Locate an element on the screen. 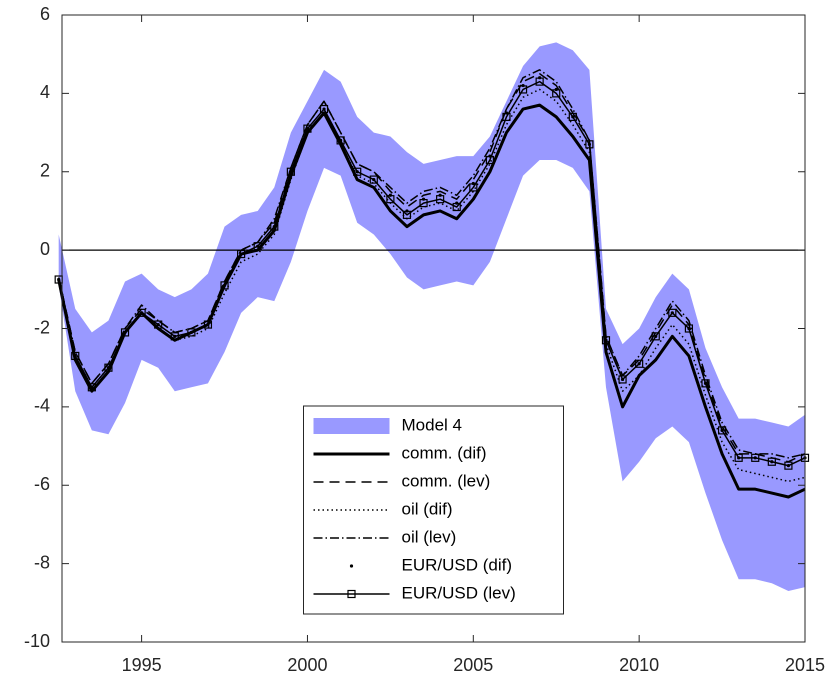  x-tick-label: 2000 is located at coordinates (307, 665).